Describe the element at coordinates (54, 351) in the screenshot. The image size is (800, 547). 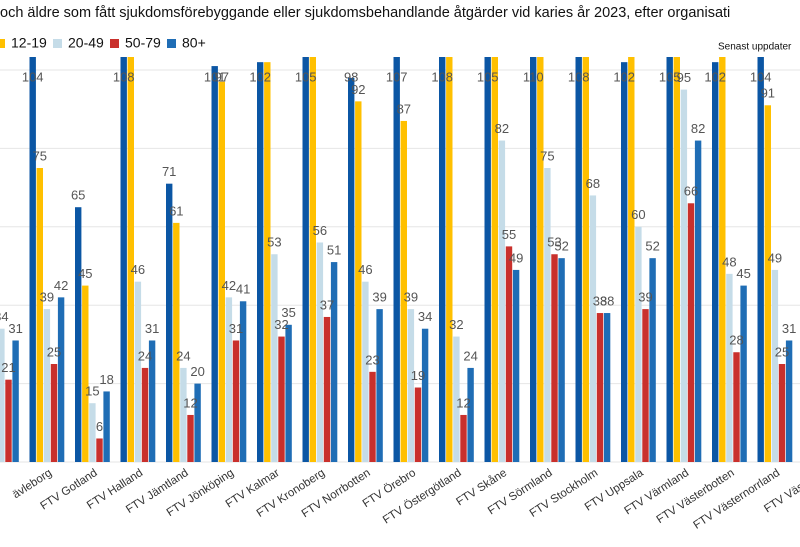
I see `data-label: 25` at that location.